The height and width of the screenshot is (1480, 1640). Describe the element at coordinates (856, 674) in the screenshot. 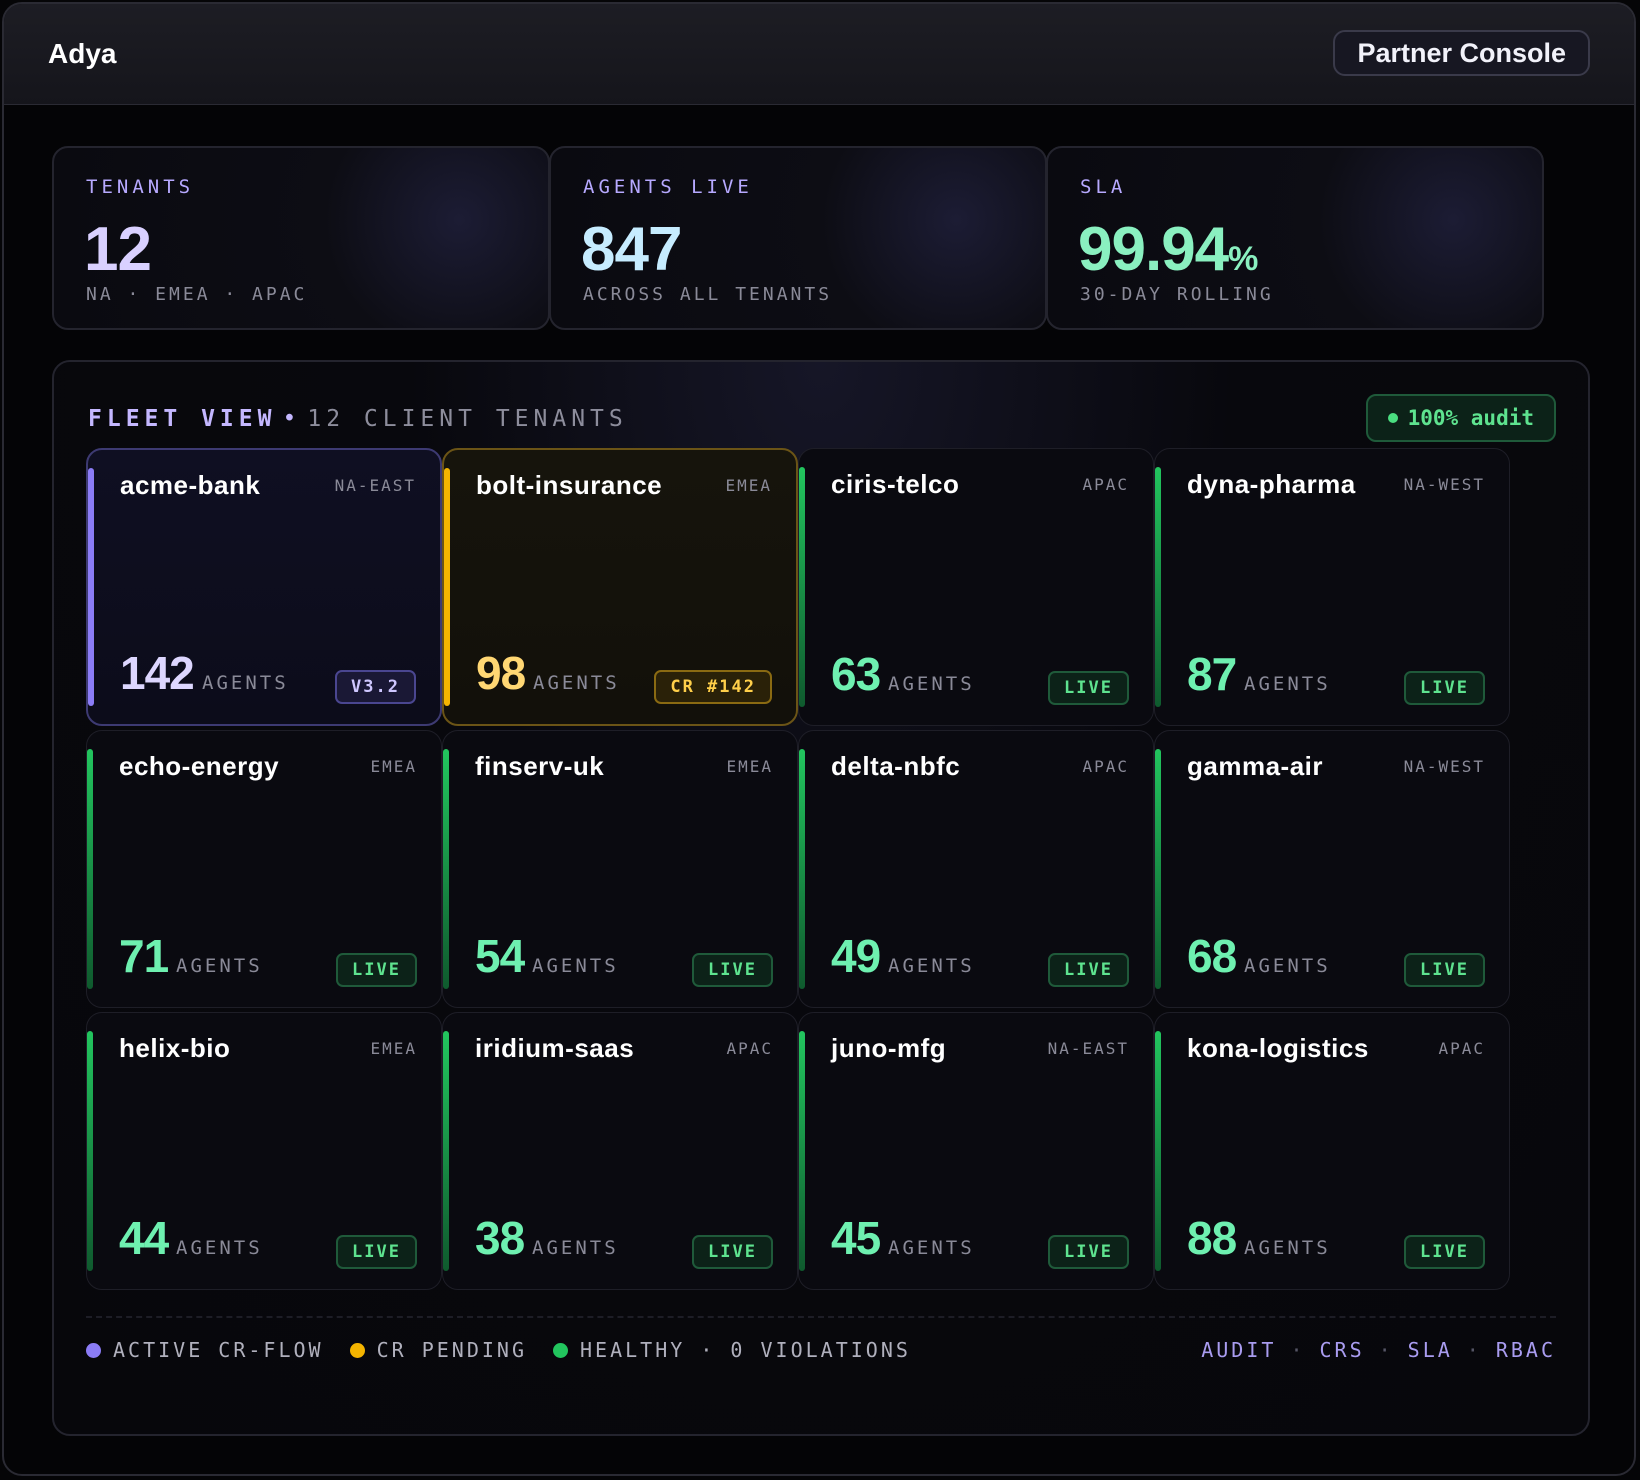

I see `agent-count: 63` at that location.